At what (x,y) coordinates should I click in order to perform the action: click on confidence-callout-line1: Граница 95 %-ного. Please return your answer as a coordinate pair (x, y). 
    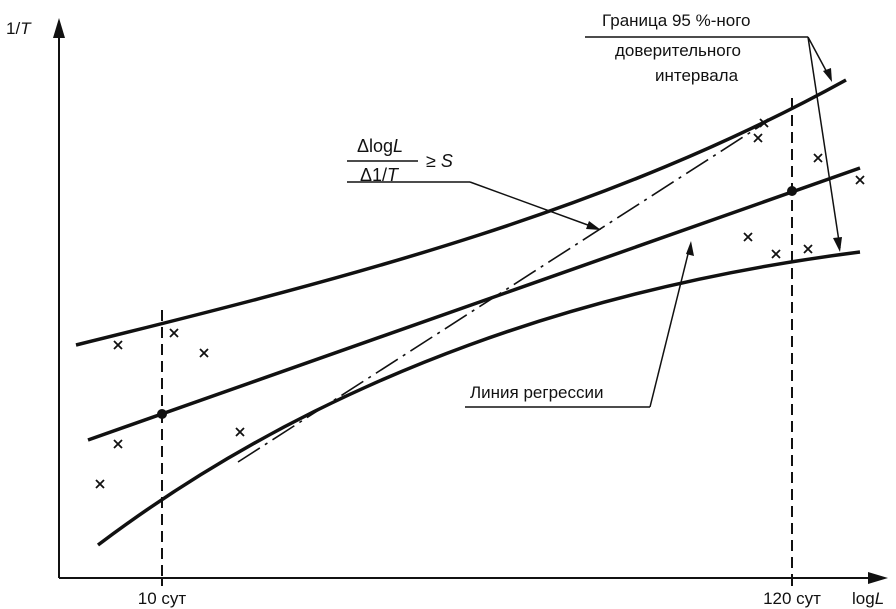
    Looking at the image, I should click on (676, 20).